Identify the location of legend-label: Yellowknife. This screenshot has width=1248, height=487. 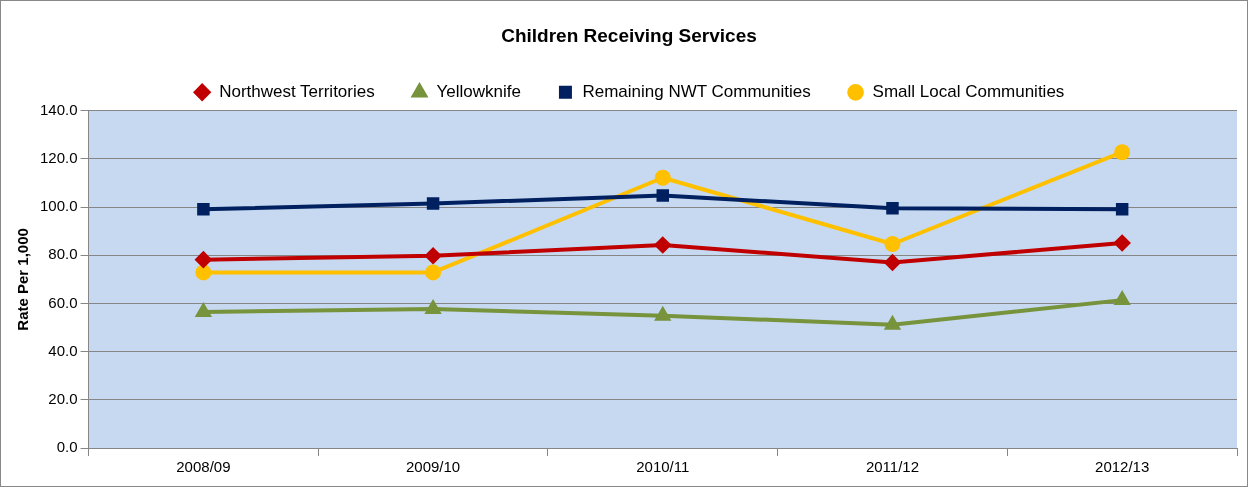
(478, 91).